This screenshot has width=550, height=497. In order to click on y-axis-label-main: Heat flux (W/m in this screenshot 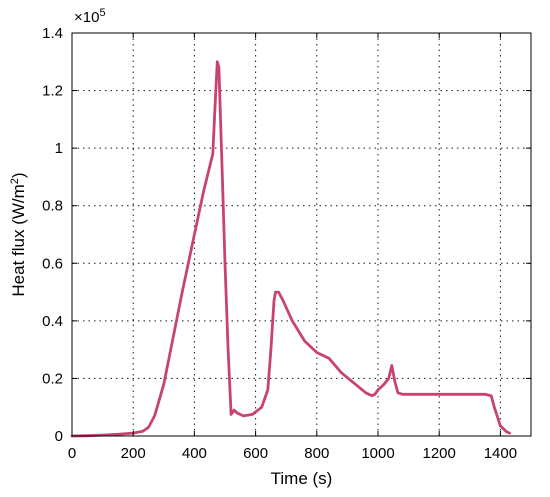, I will do `click(18, 240)`.